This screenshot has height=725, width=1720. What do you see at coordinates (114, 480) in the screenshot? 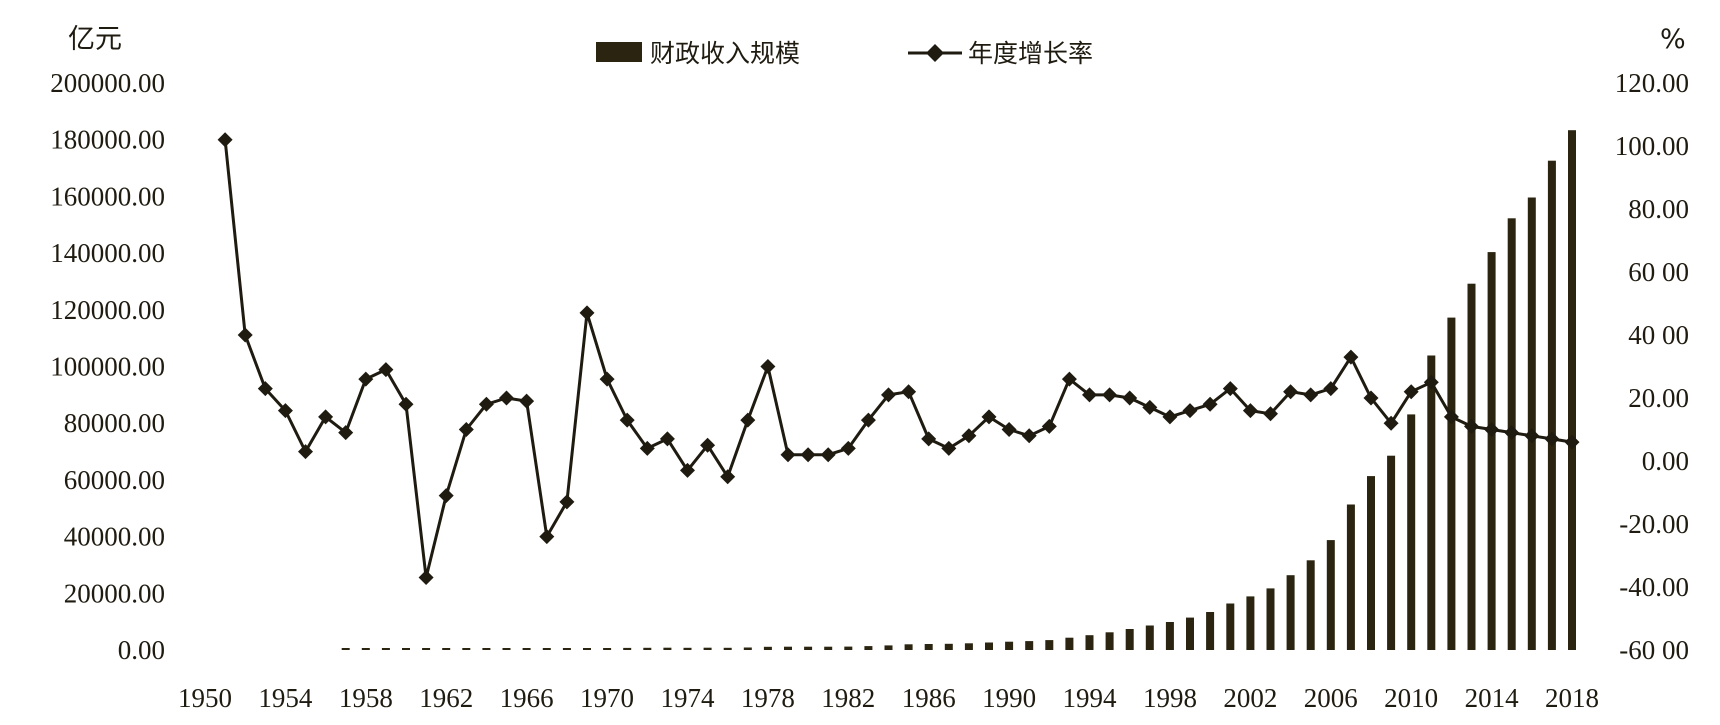
I see `left-tick-label: 60000.00` at bounding box center [114, 480].